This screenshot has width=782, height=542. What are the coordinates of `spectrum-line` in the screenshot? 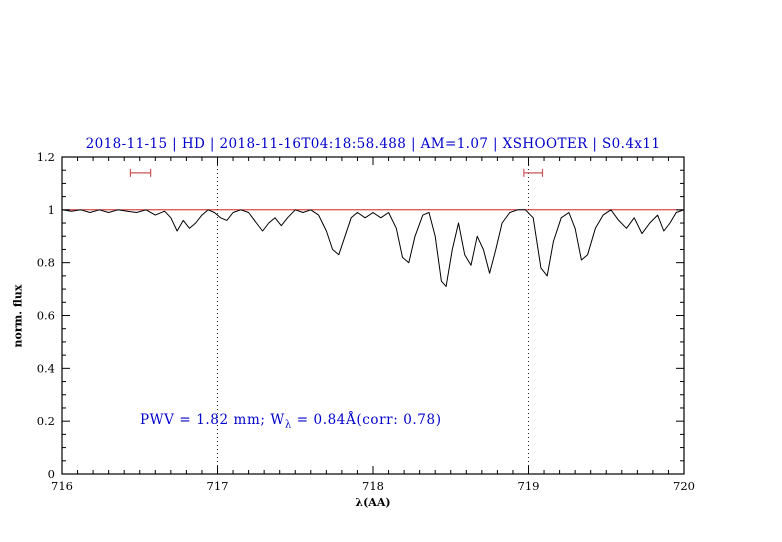 It's located at (373, 248).